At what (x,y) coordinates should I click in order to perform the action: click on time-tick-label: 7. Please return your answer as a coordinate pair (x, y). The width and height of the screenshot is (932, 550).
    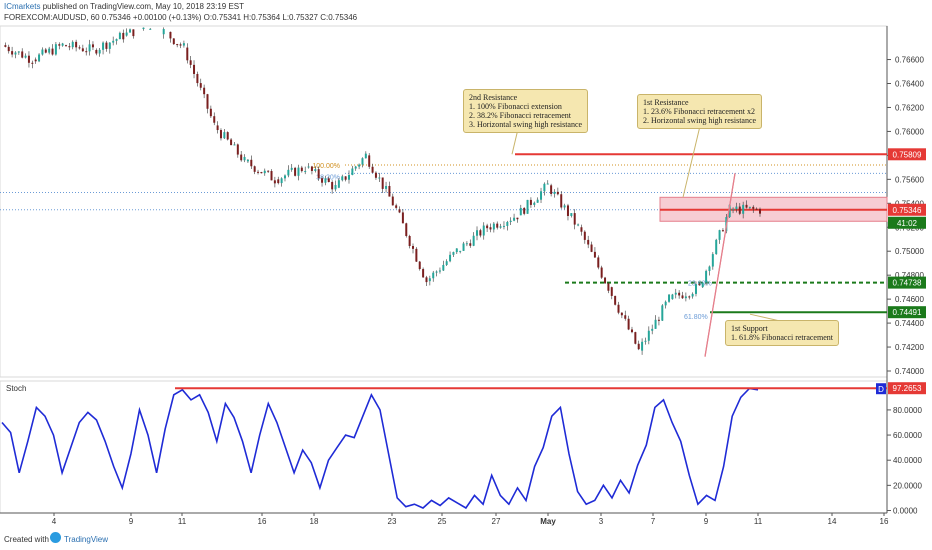
    Looking at the image, I should click on (653, 521).